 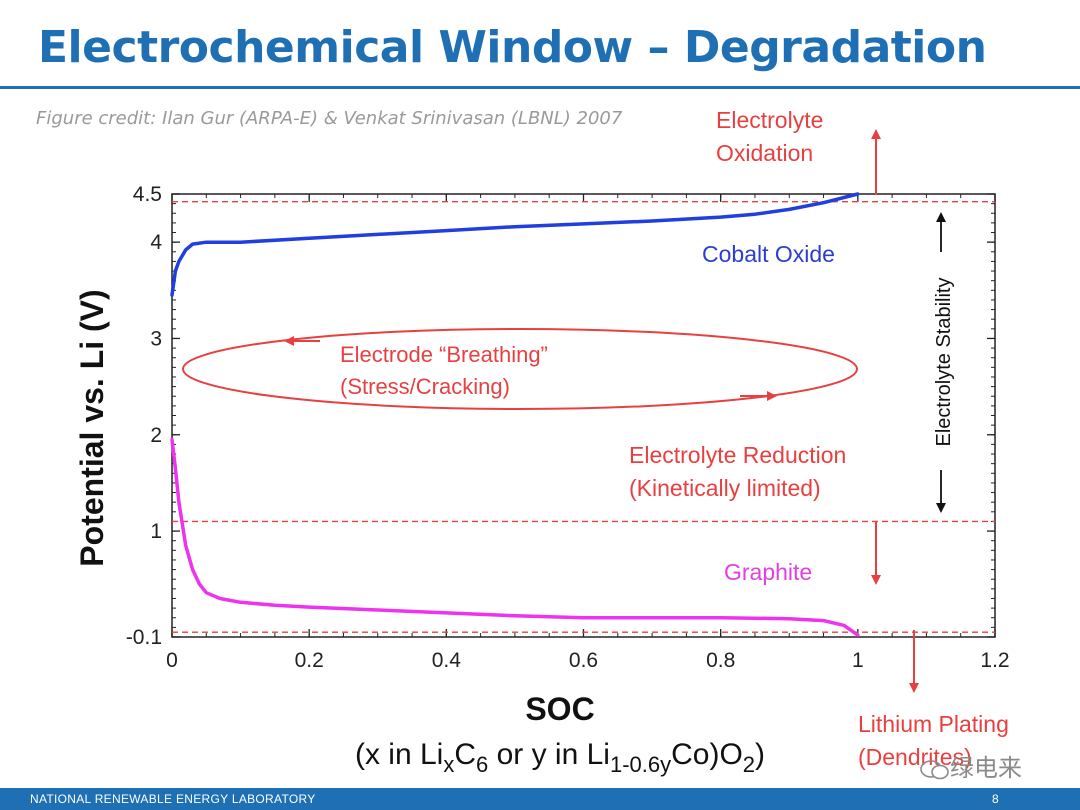 What do you see at coordinates (764, 153) in the screenshot?
I see `oxidation-label-line2: Oxidation` at bounding box center [764, 153].